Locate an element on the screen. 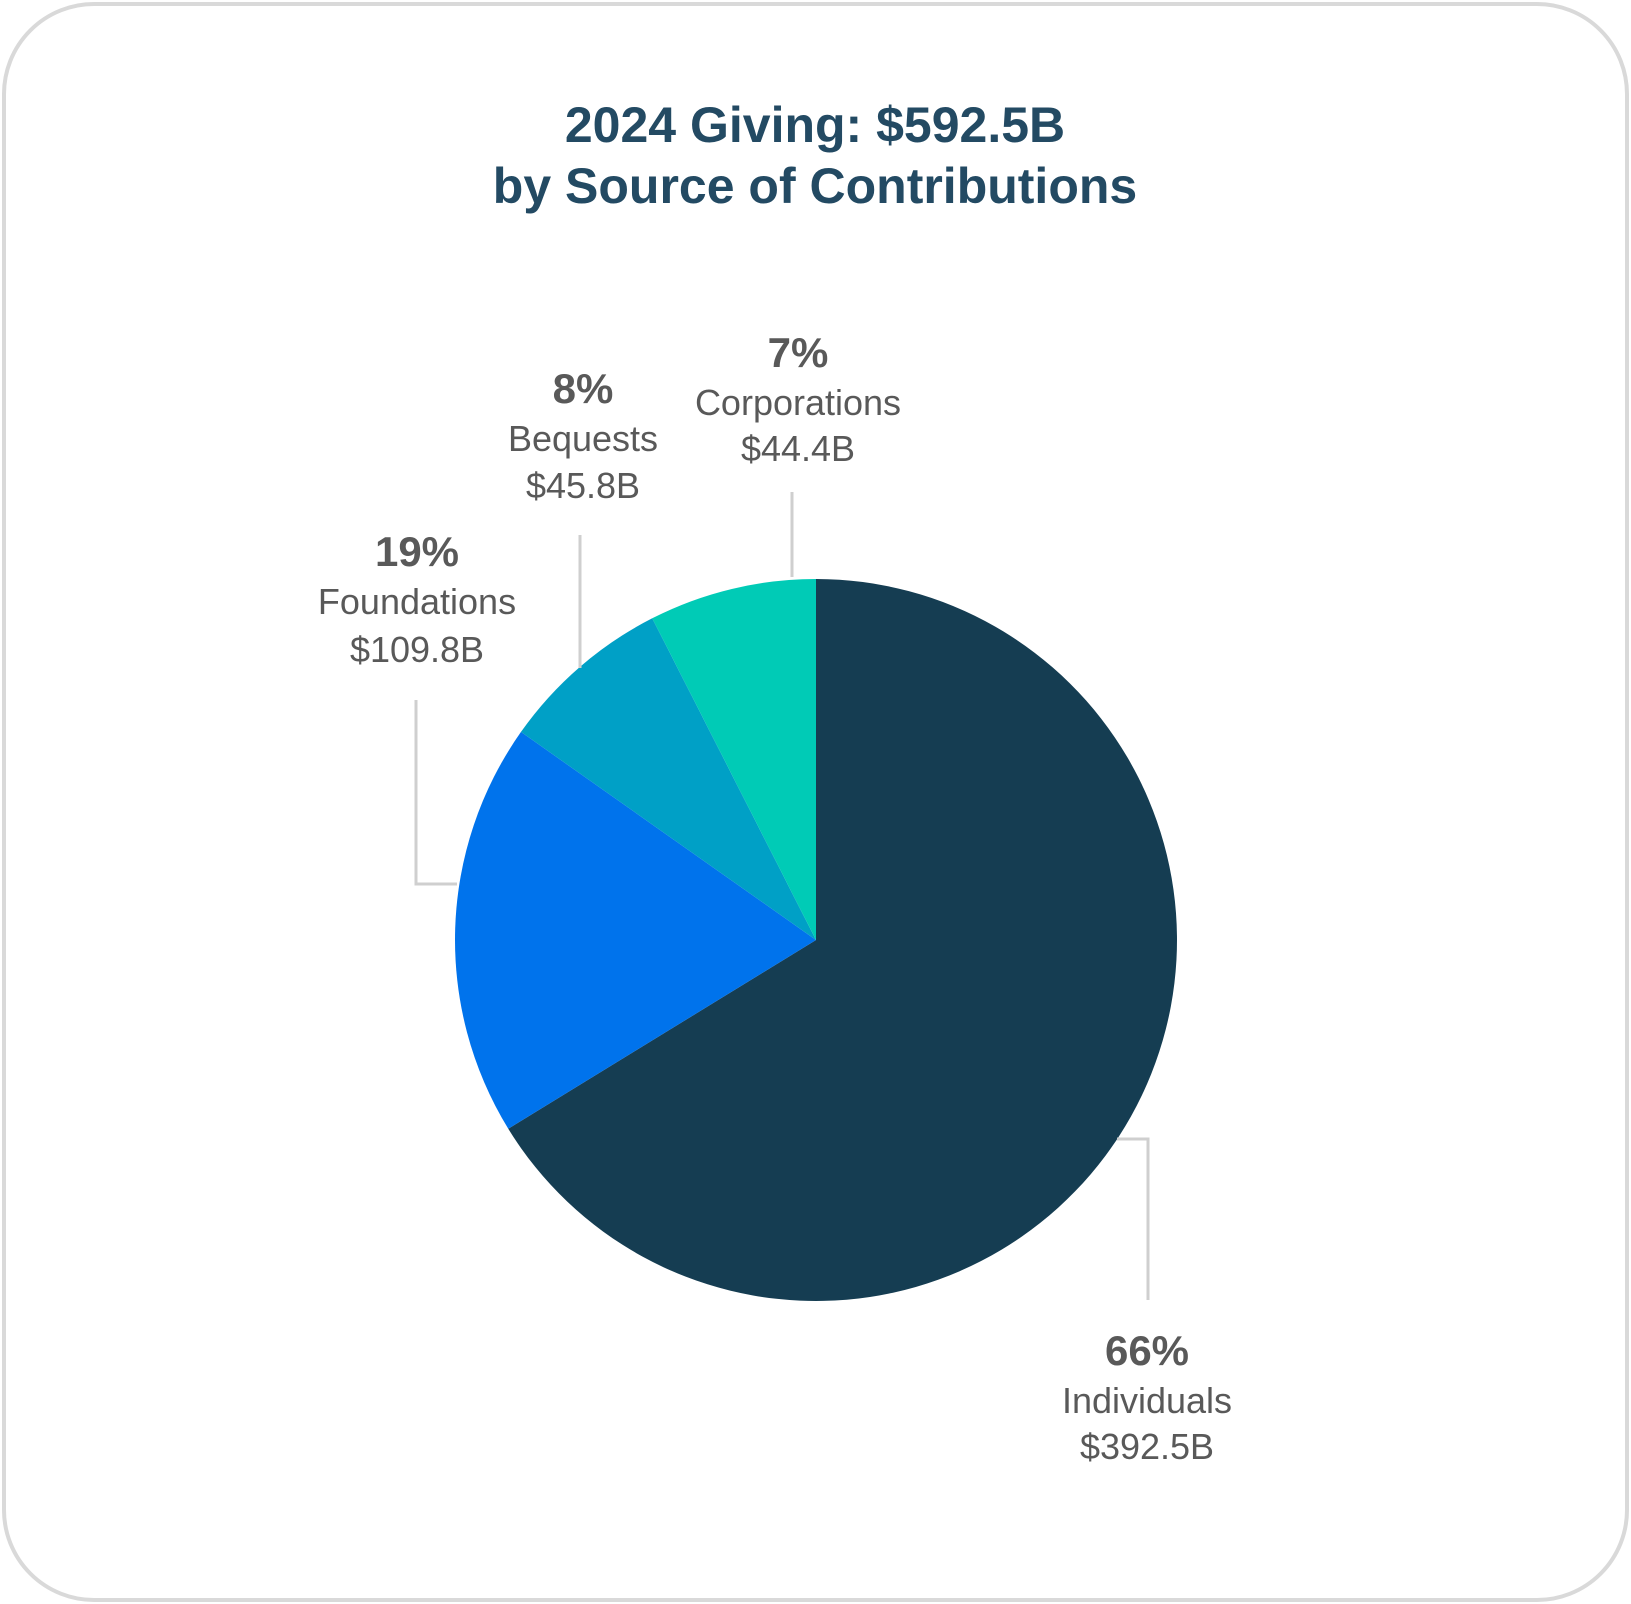 Image resolution: width=1631 pixels, height=1604 pixels. slice-amount-corporations: $44.4B is located at coordinates (798, 448).